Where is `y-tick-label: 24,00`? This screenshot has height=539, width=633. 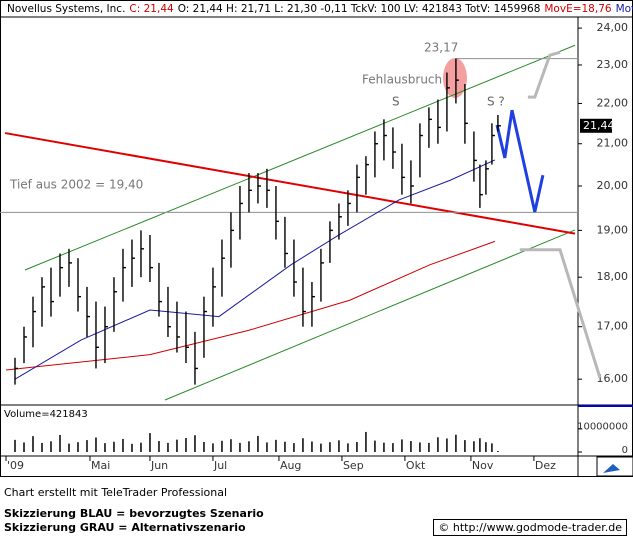 y-tick-label: 24,00 is located at coordinates (613, 27).